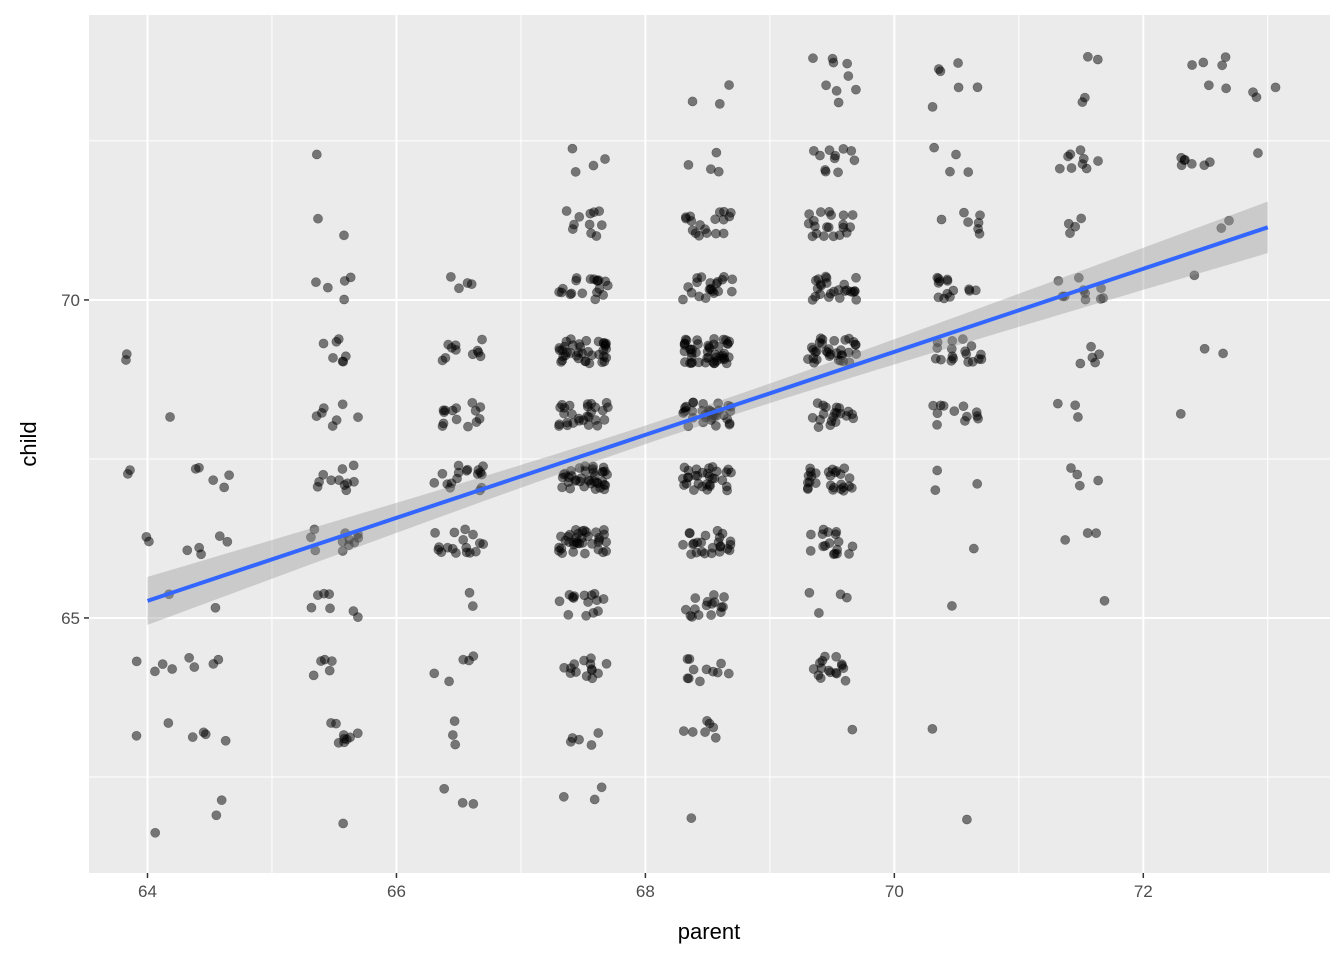 This screenshot has width=1344, height=960. Describe the element at coordinates (709, 931) in the screenshot. I see `x-axis-title: parent` at that location.